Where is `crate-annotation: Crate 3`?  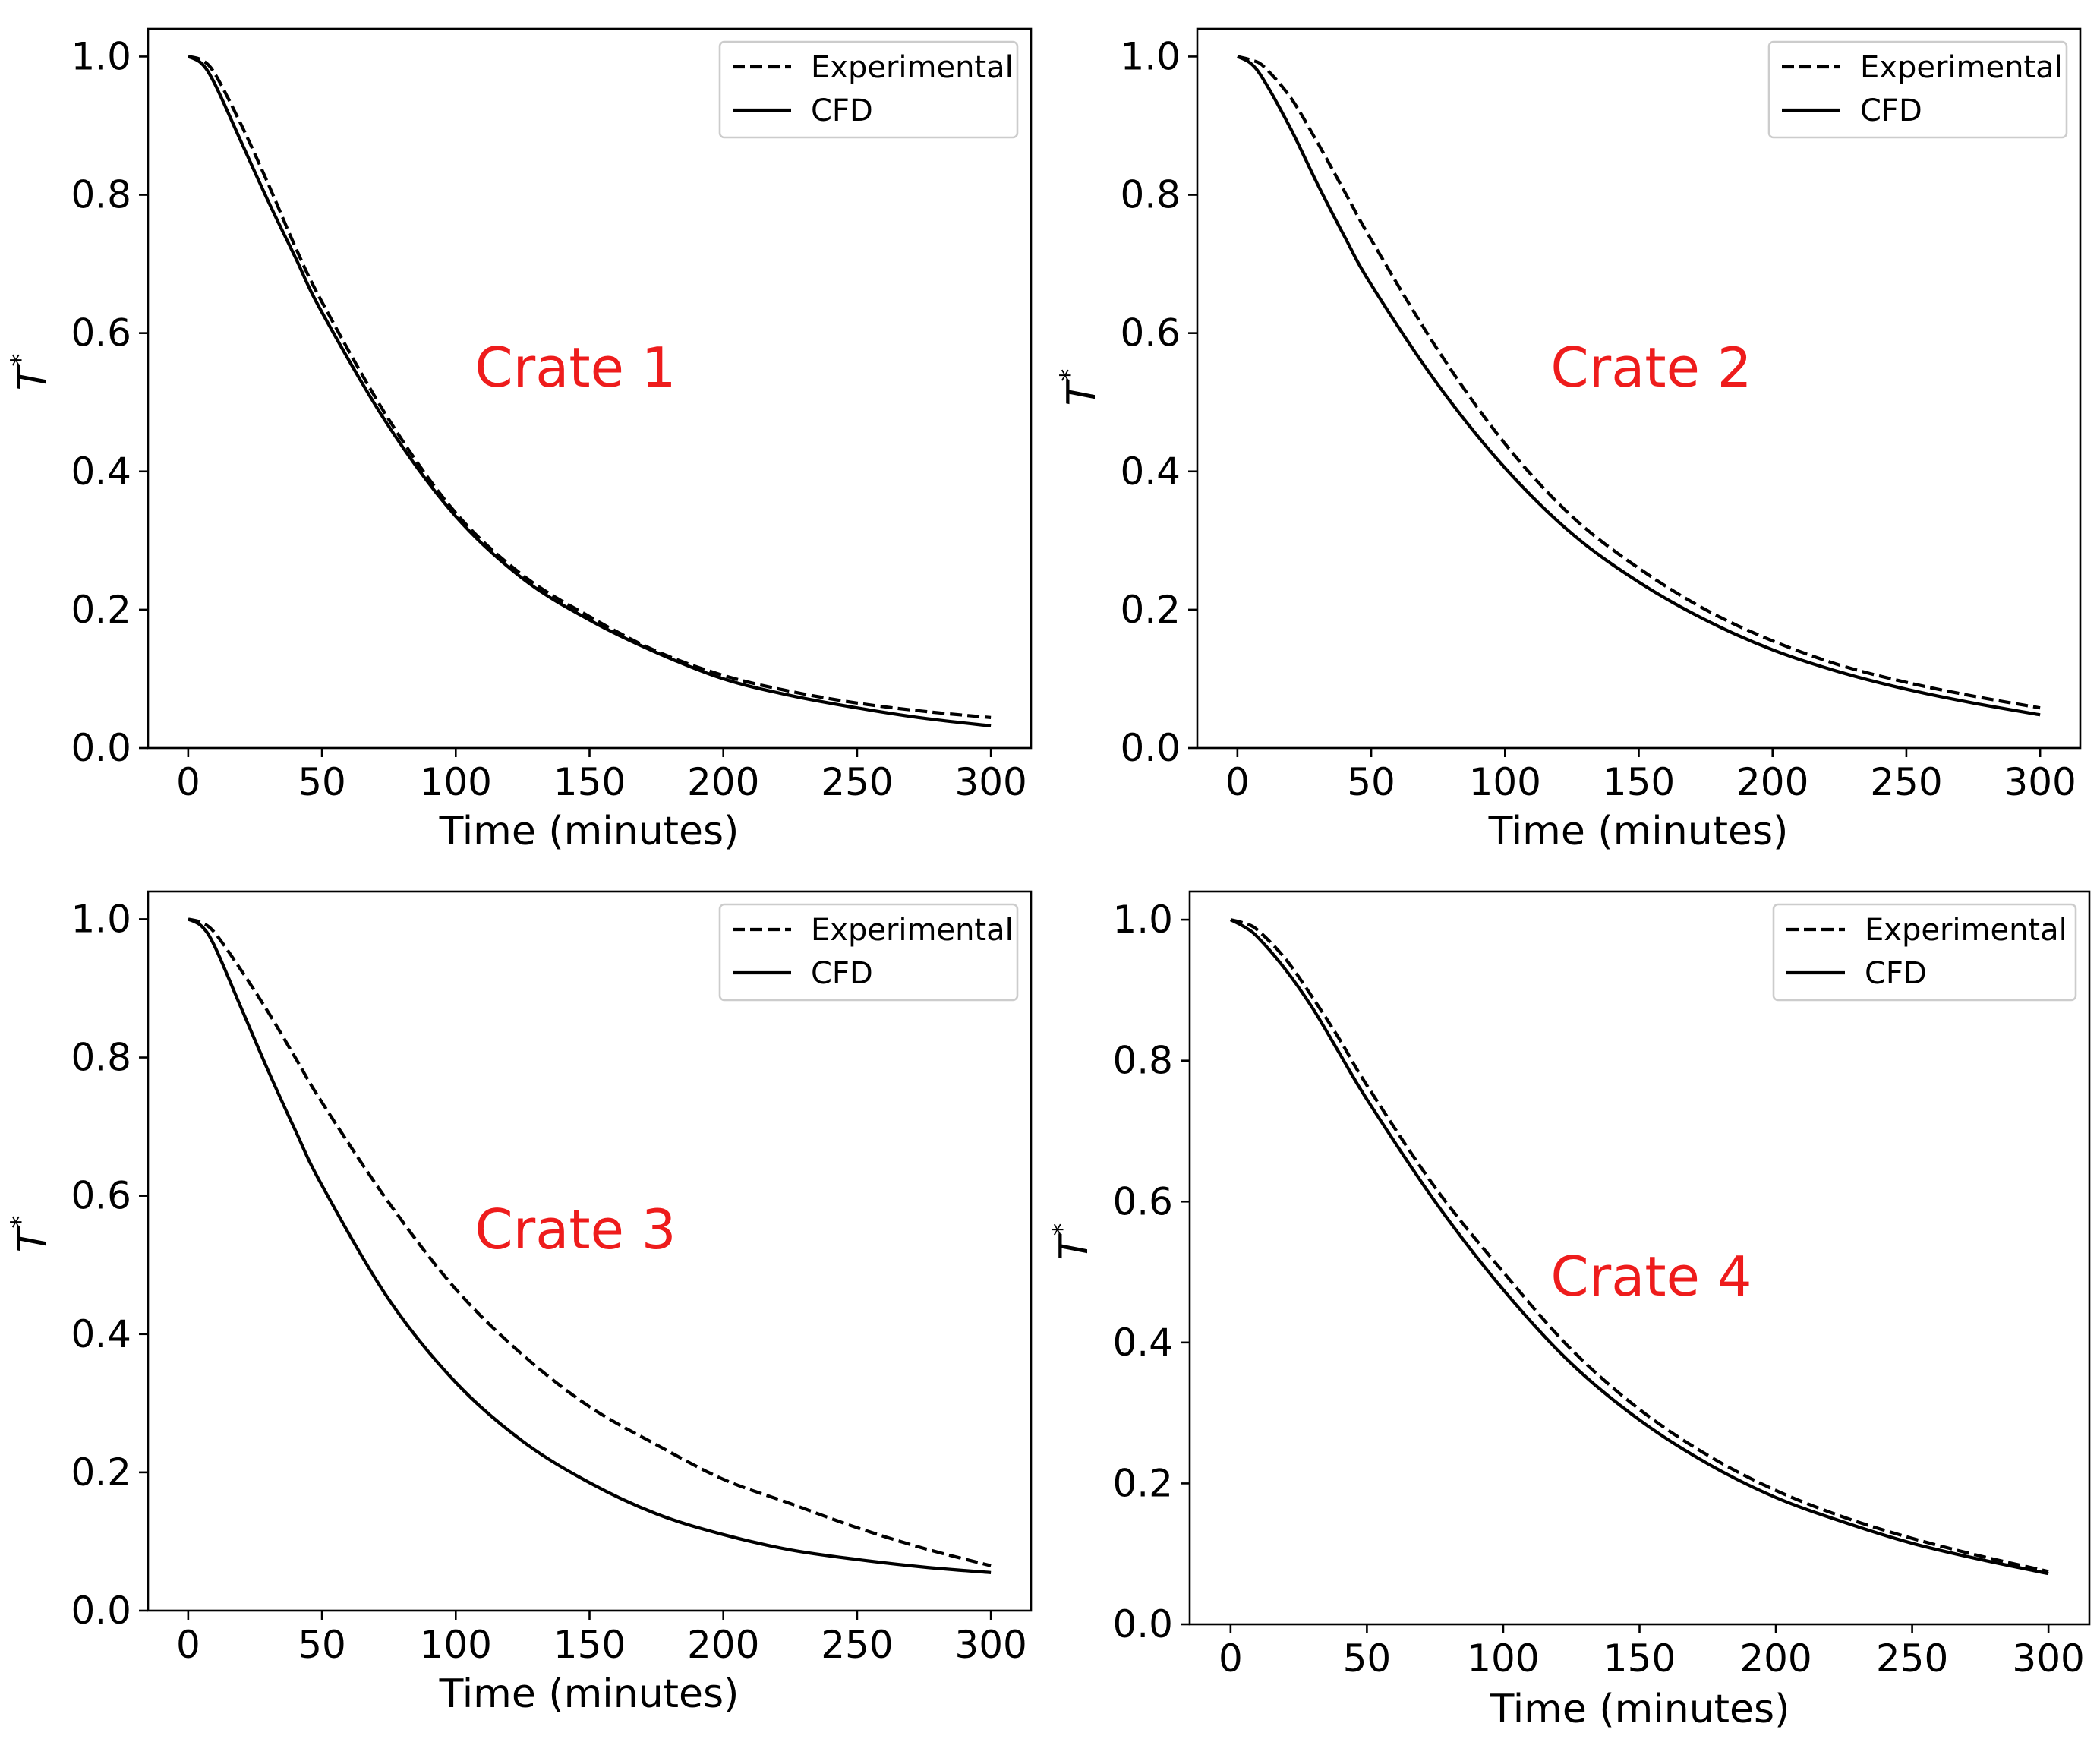
crate-annotation: Crate 3 is located at coordinates (575, 1229).